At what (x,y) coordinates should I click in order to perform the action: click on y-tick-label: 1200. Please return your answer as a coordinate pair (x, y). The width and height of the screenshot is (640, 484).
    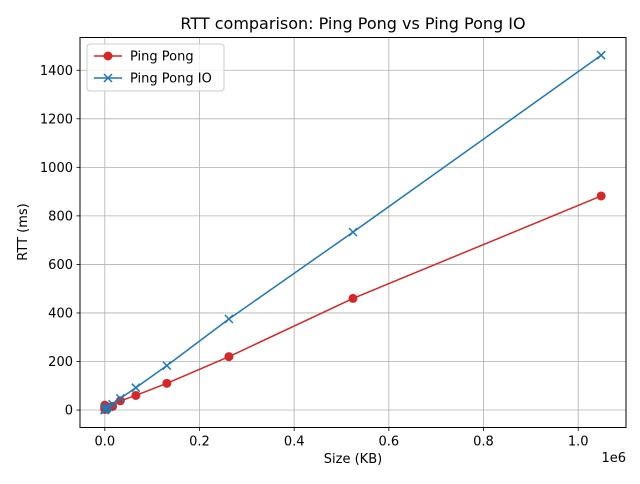
    Looking at the image, I should click on (56, 119).